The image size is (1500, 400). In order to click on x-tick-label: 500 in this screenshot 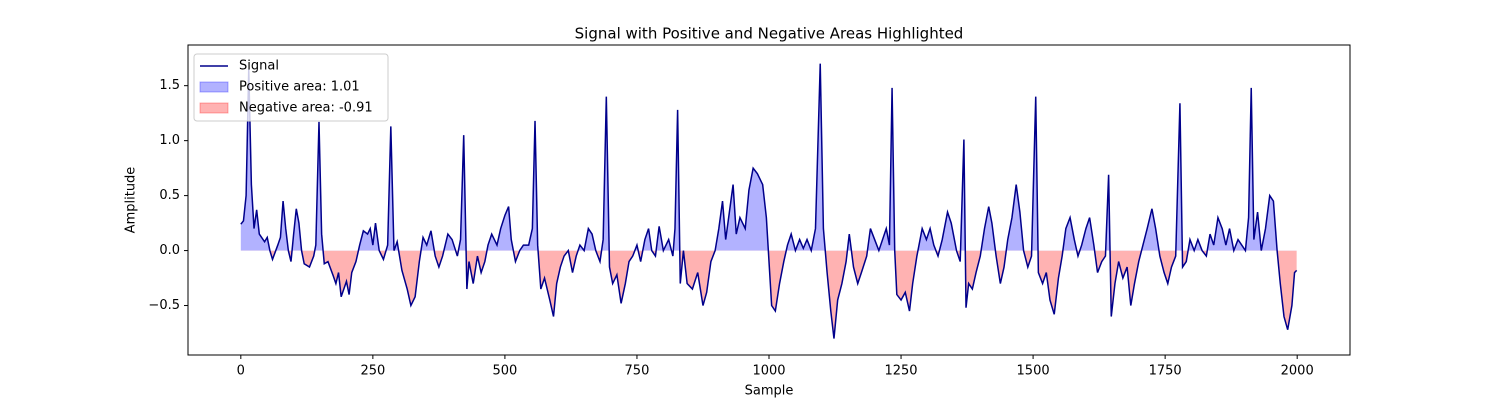, I will do `click(504, 371)`.